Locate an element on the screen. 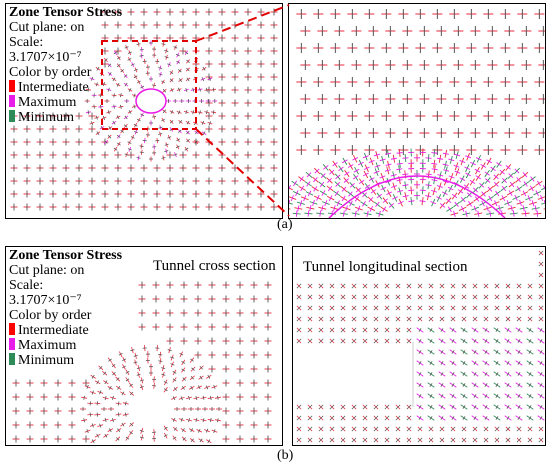 The image size is (550, 466). legend-color-by: Color by order is located at coordinates (50, 72).